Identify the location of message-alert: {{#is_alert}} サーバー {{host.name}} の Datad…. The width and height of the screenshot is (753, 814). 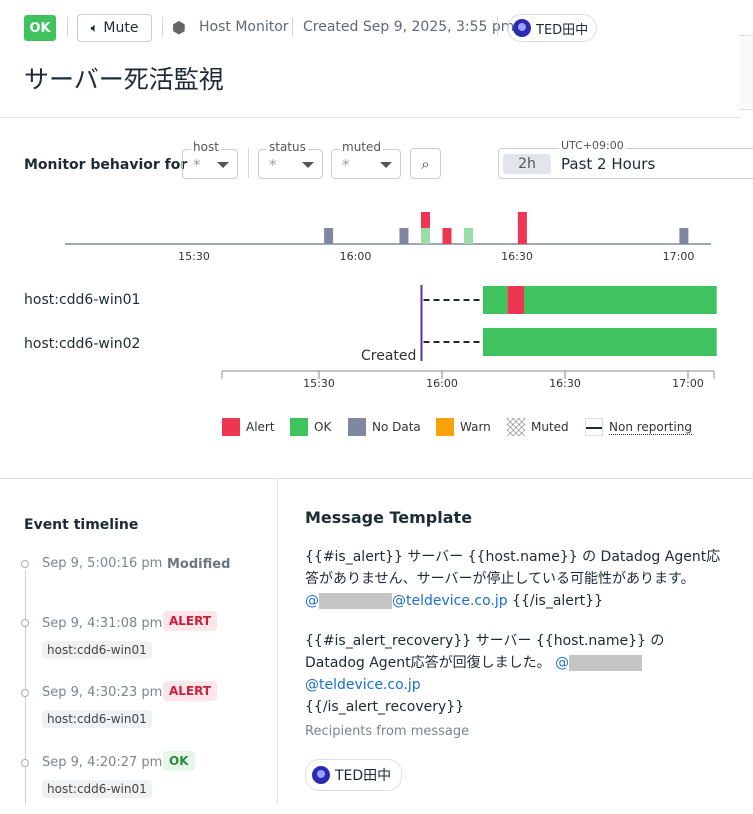
(515, 579).